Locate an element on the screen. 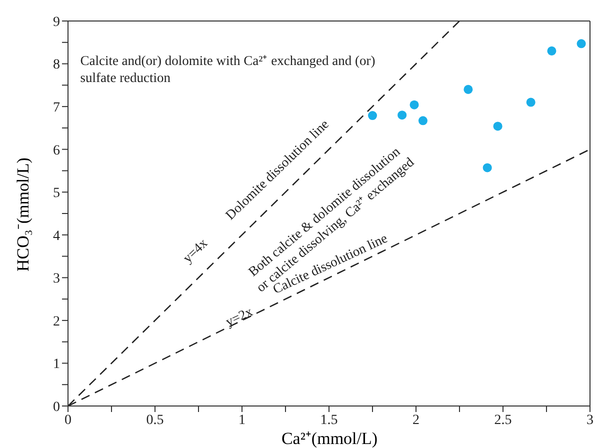 The image size is (609, 448). y-tick-label: 0 is located at coordinates (56, 407).